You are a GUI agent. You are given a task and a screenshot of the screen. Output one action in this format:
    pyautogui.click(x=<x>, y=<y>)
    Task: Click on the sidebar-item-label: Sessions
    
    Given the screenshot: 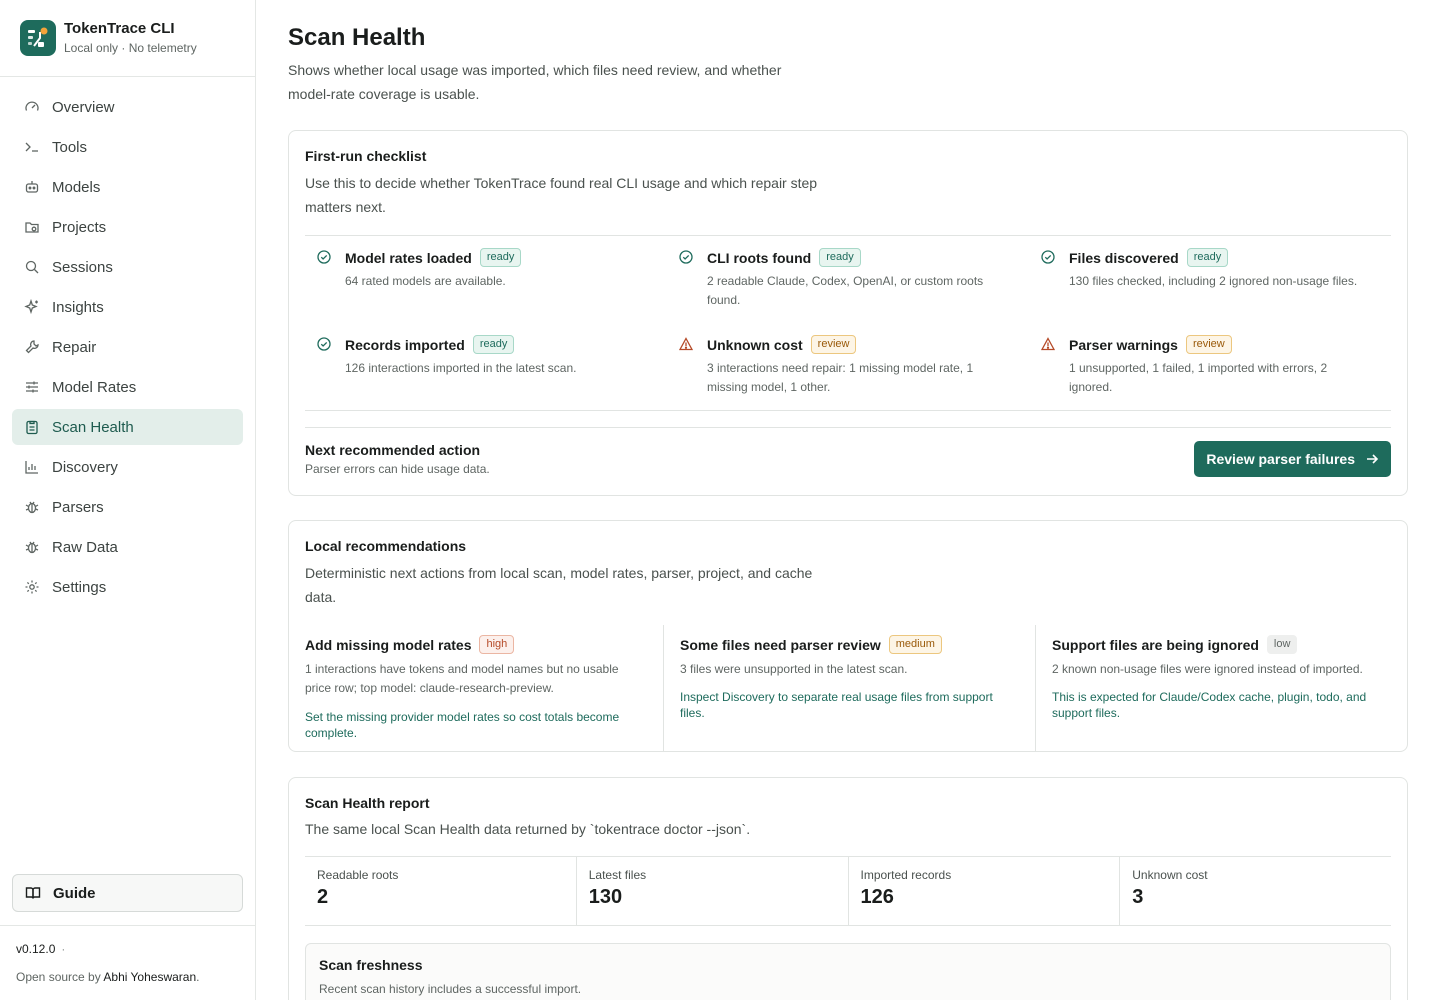 What is the action you would take?
    pyautogui.click(x=82, y=267)
    